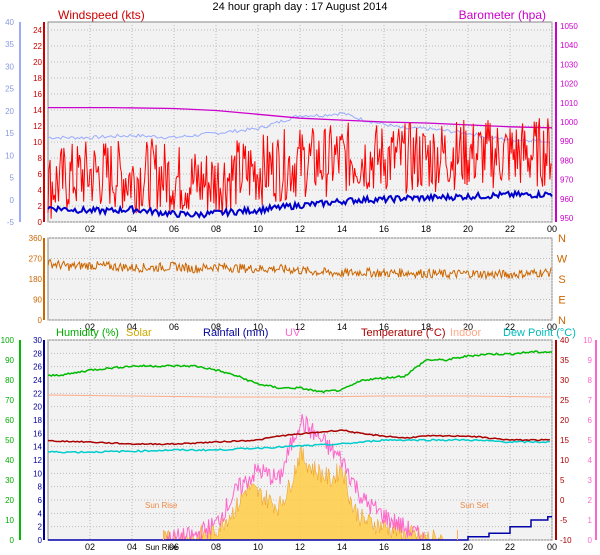  What do you see at coordinates (293, 333) in the screenshot?
I see `uv-label: UV` at bounding box center [293, 333].